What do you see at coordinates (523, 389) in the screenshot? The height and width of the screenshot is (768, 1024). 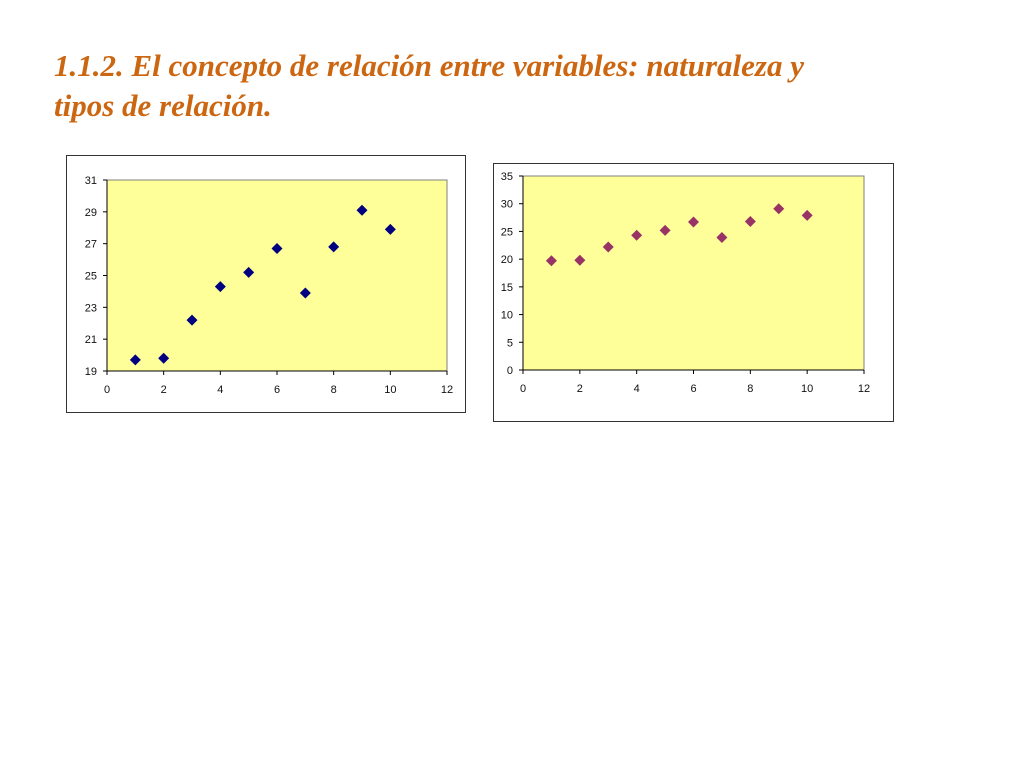 I see `right-chart-x-tick-label: 0` at bounding box center [523, 389].